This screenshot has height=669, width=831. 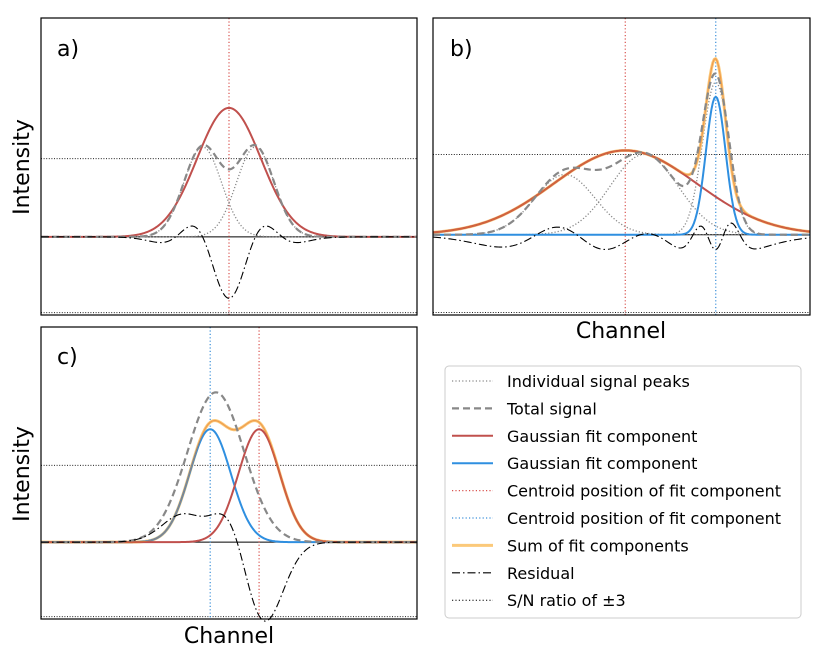 I want to click on panel-c-fit-sum-edge, so click(x=229, y=481).